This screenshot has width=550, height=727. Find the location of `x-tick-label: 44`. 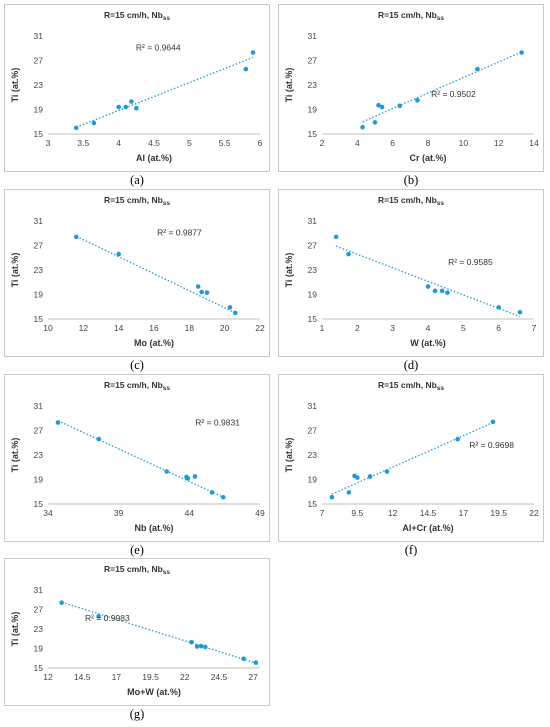

x-tick-label: 44 is located at coordinates (190, 513).